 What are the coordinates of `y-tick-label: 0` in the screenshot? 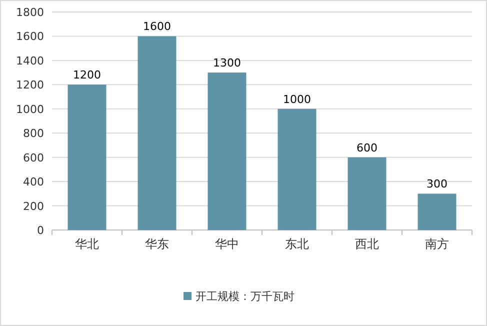 It's located at (40, 230).